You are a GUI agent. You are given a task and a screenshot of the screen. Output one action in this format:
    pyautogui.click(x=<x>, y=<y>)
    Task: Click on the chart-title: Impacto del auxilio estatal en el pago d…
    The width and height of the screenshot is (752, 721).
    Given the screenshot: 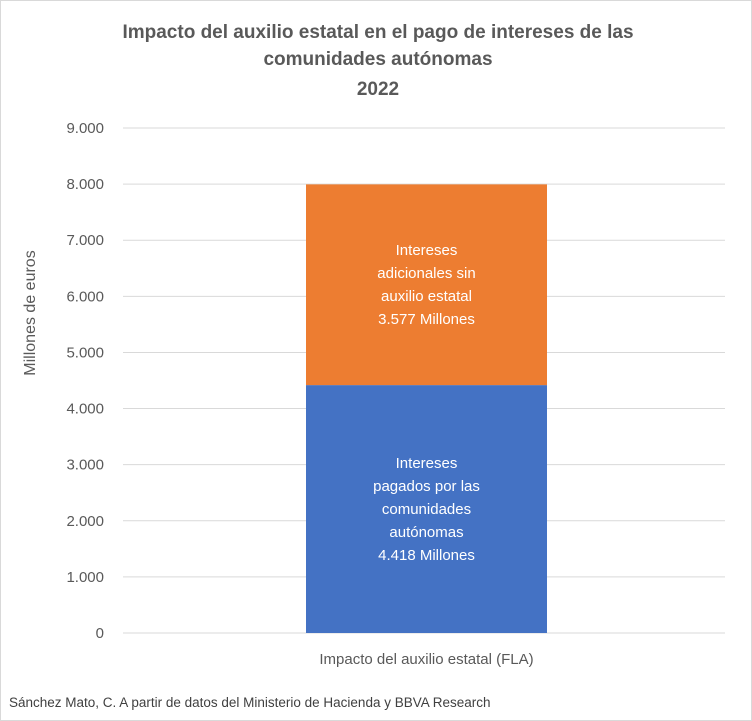 What is the action you would take?
    pyautogui.click(x=377, y=61)
    